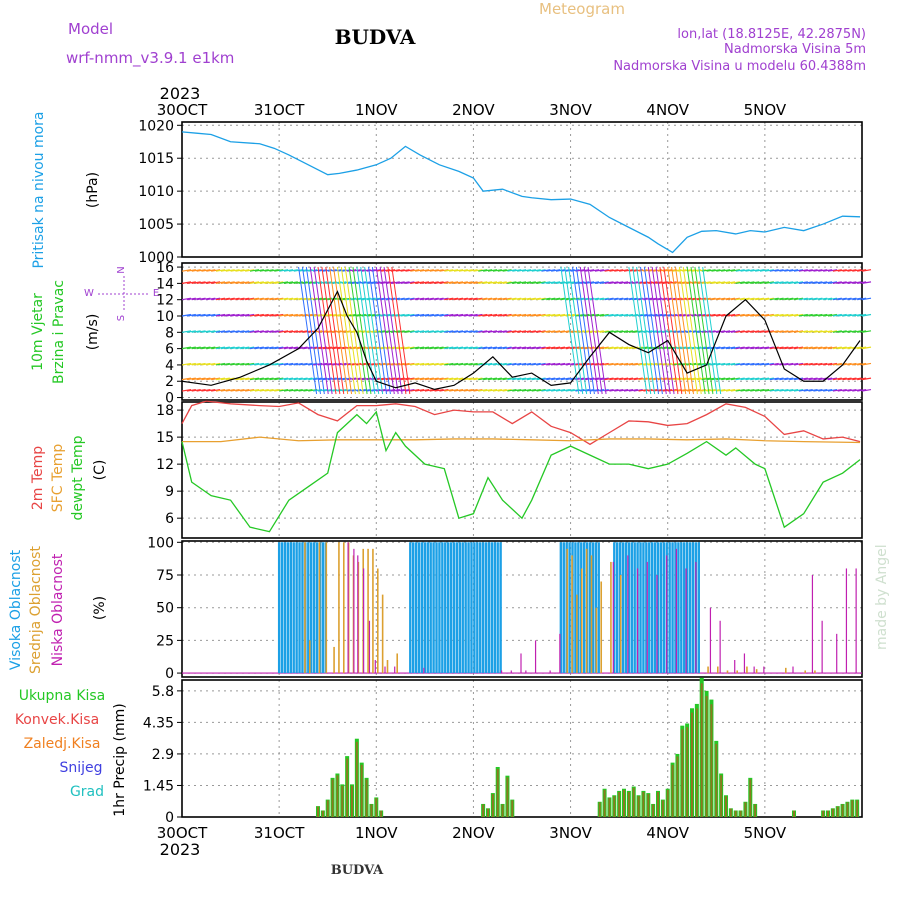  Describe the element at coordinates (376, 110) in the screenshot. I see `x-tick-label: 1NOV` at that location.